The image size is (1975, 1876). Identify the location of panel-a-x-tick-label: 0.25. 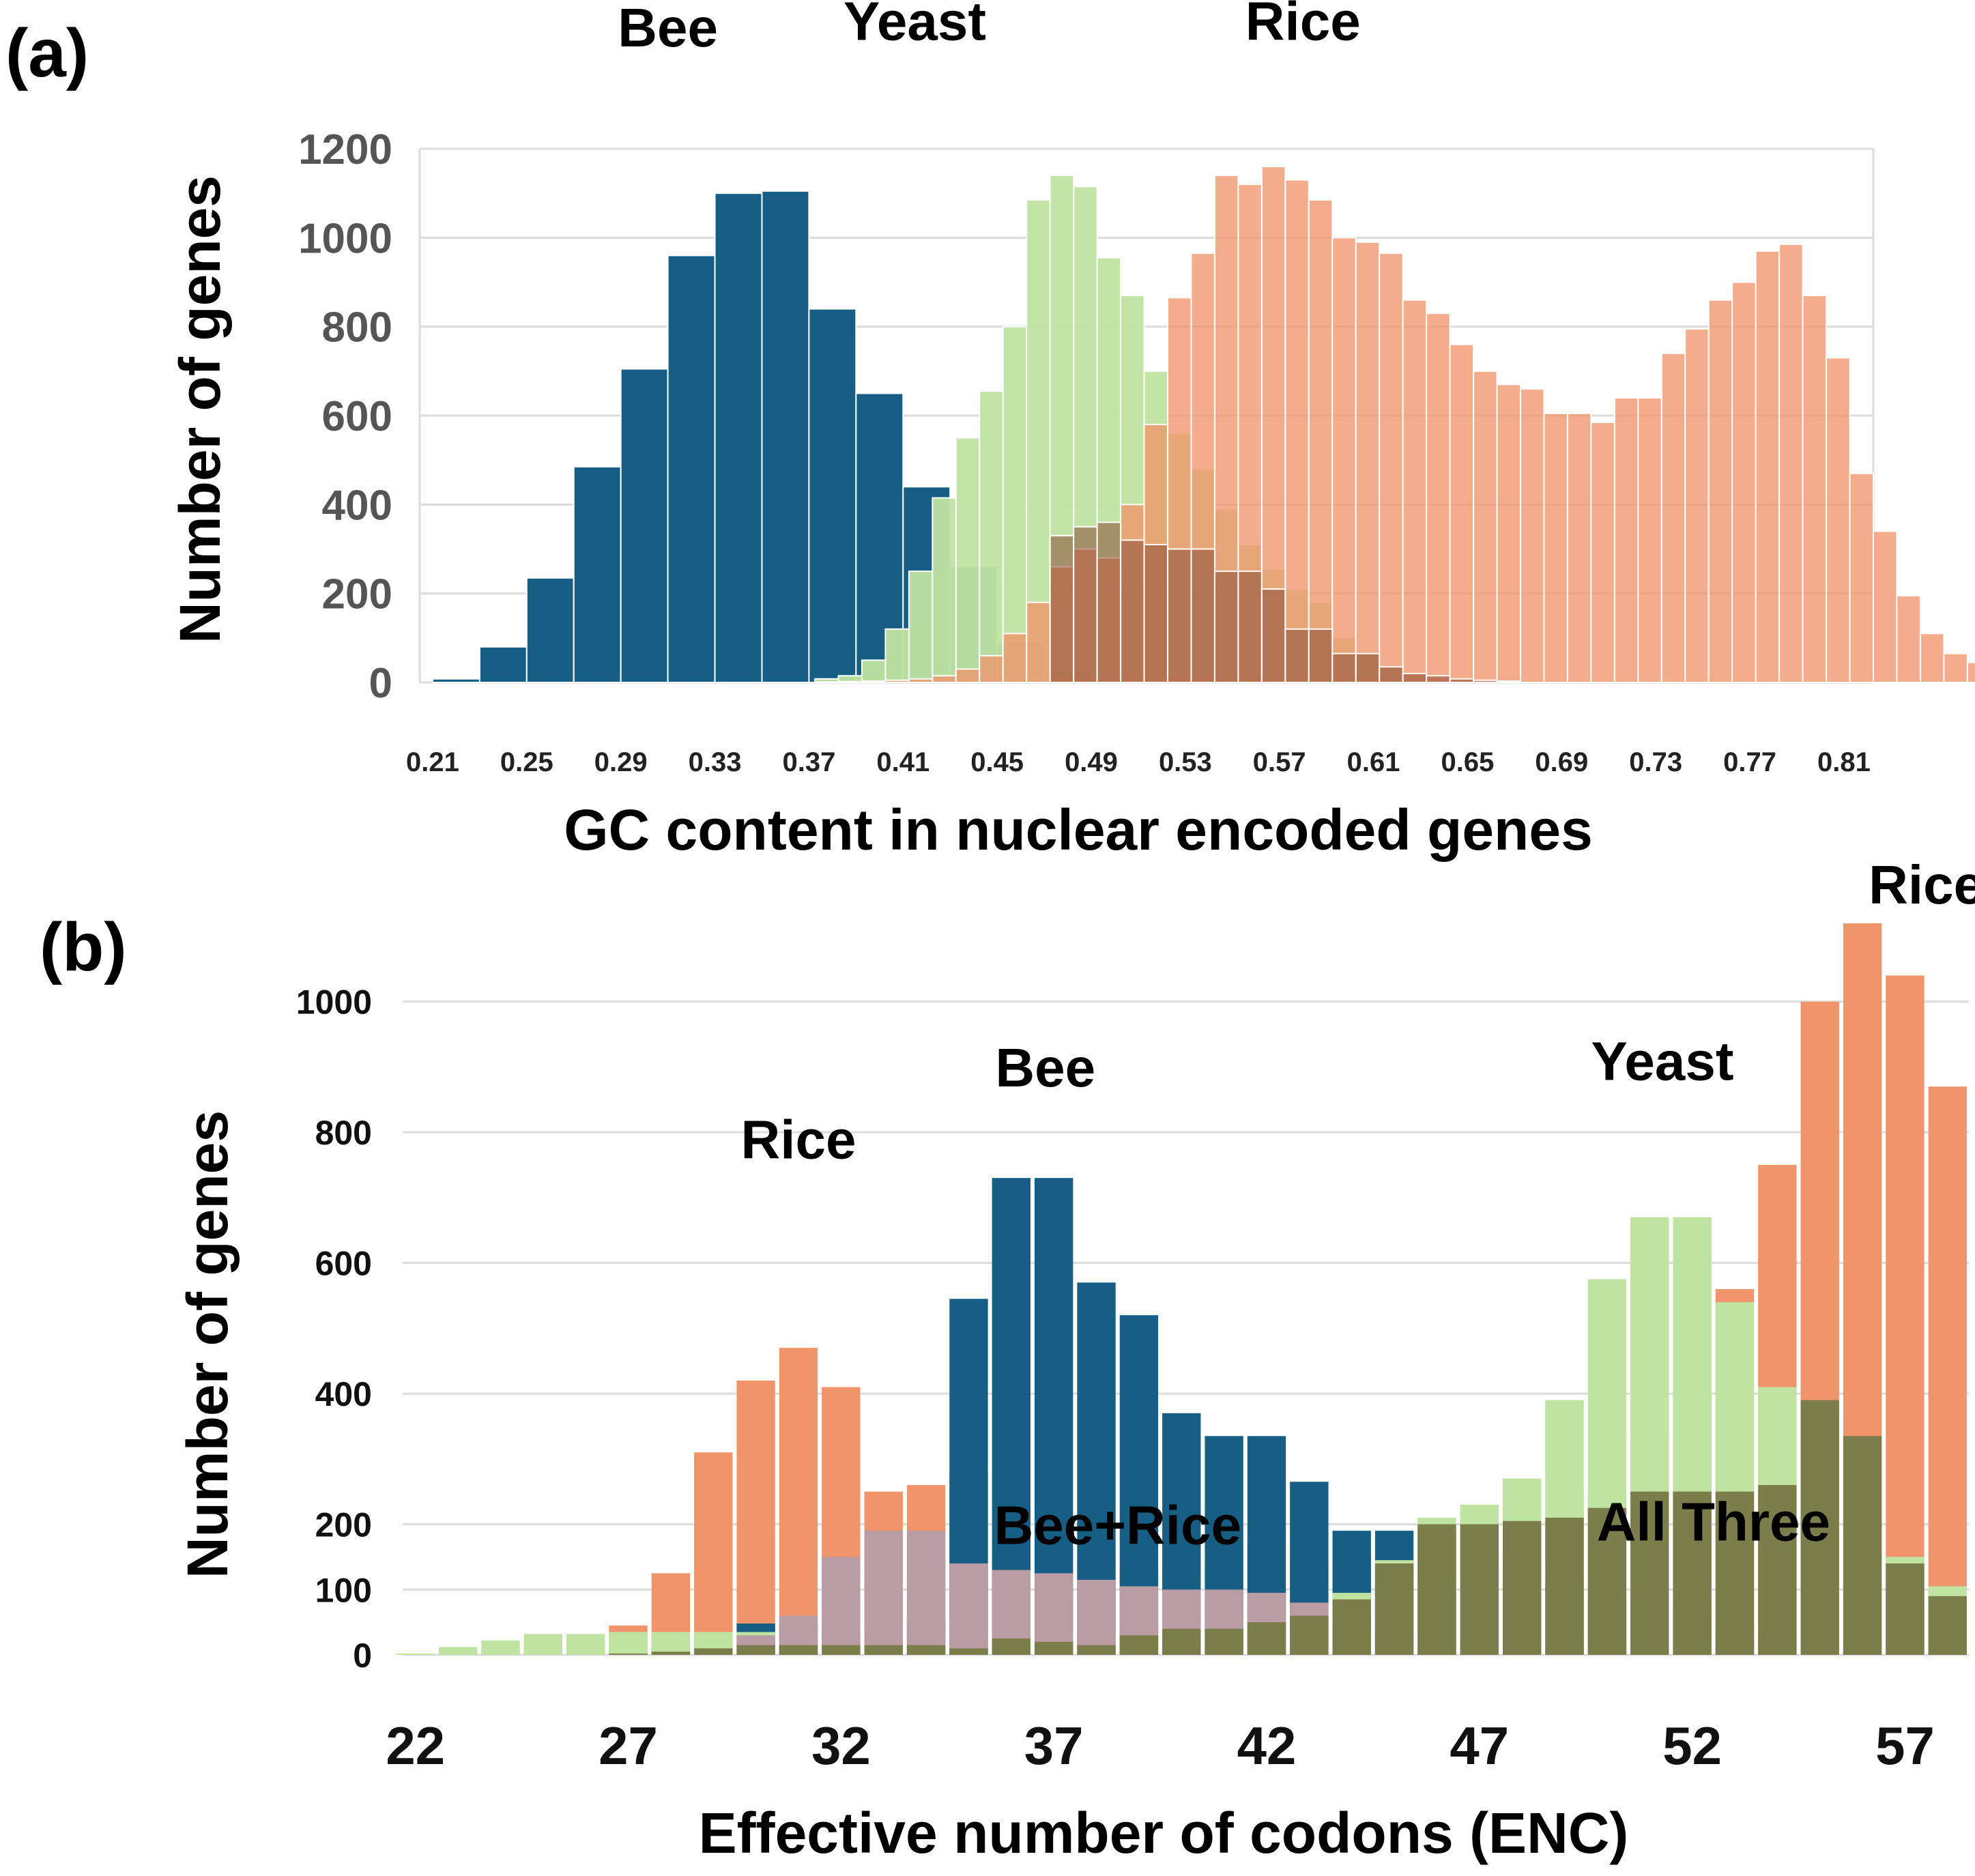
(526, 762).